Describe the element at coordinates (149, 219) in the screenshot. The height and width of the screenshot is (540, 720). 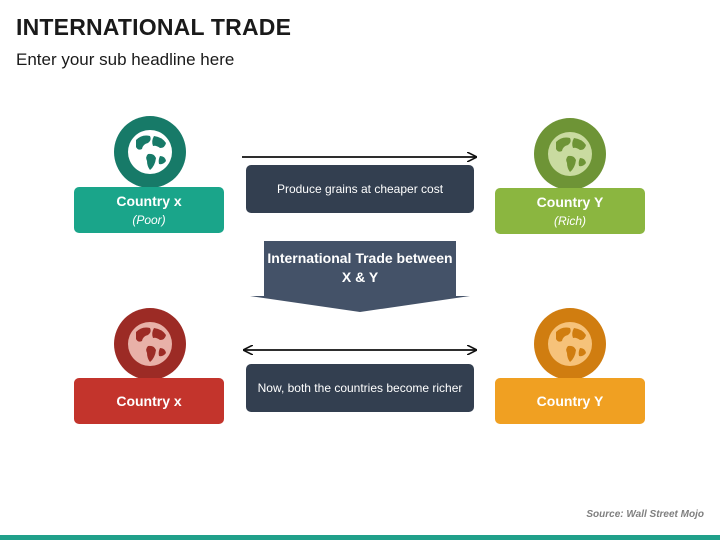
I see `country-note: (Poor)` at that location.